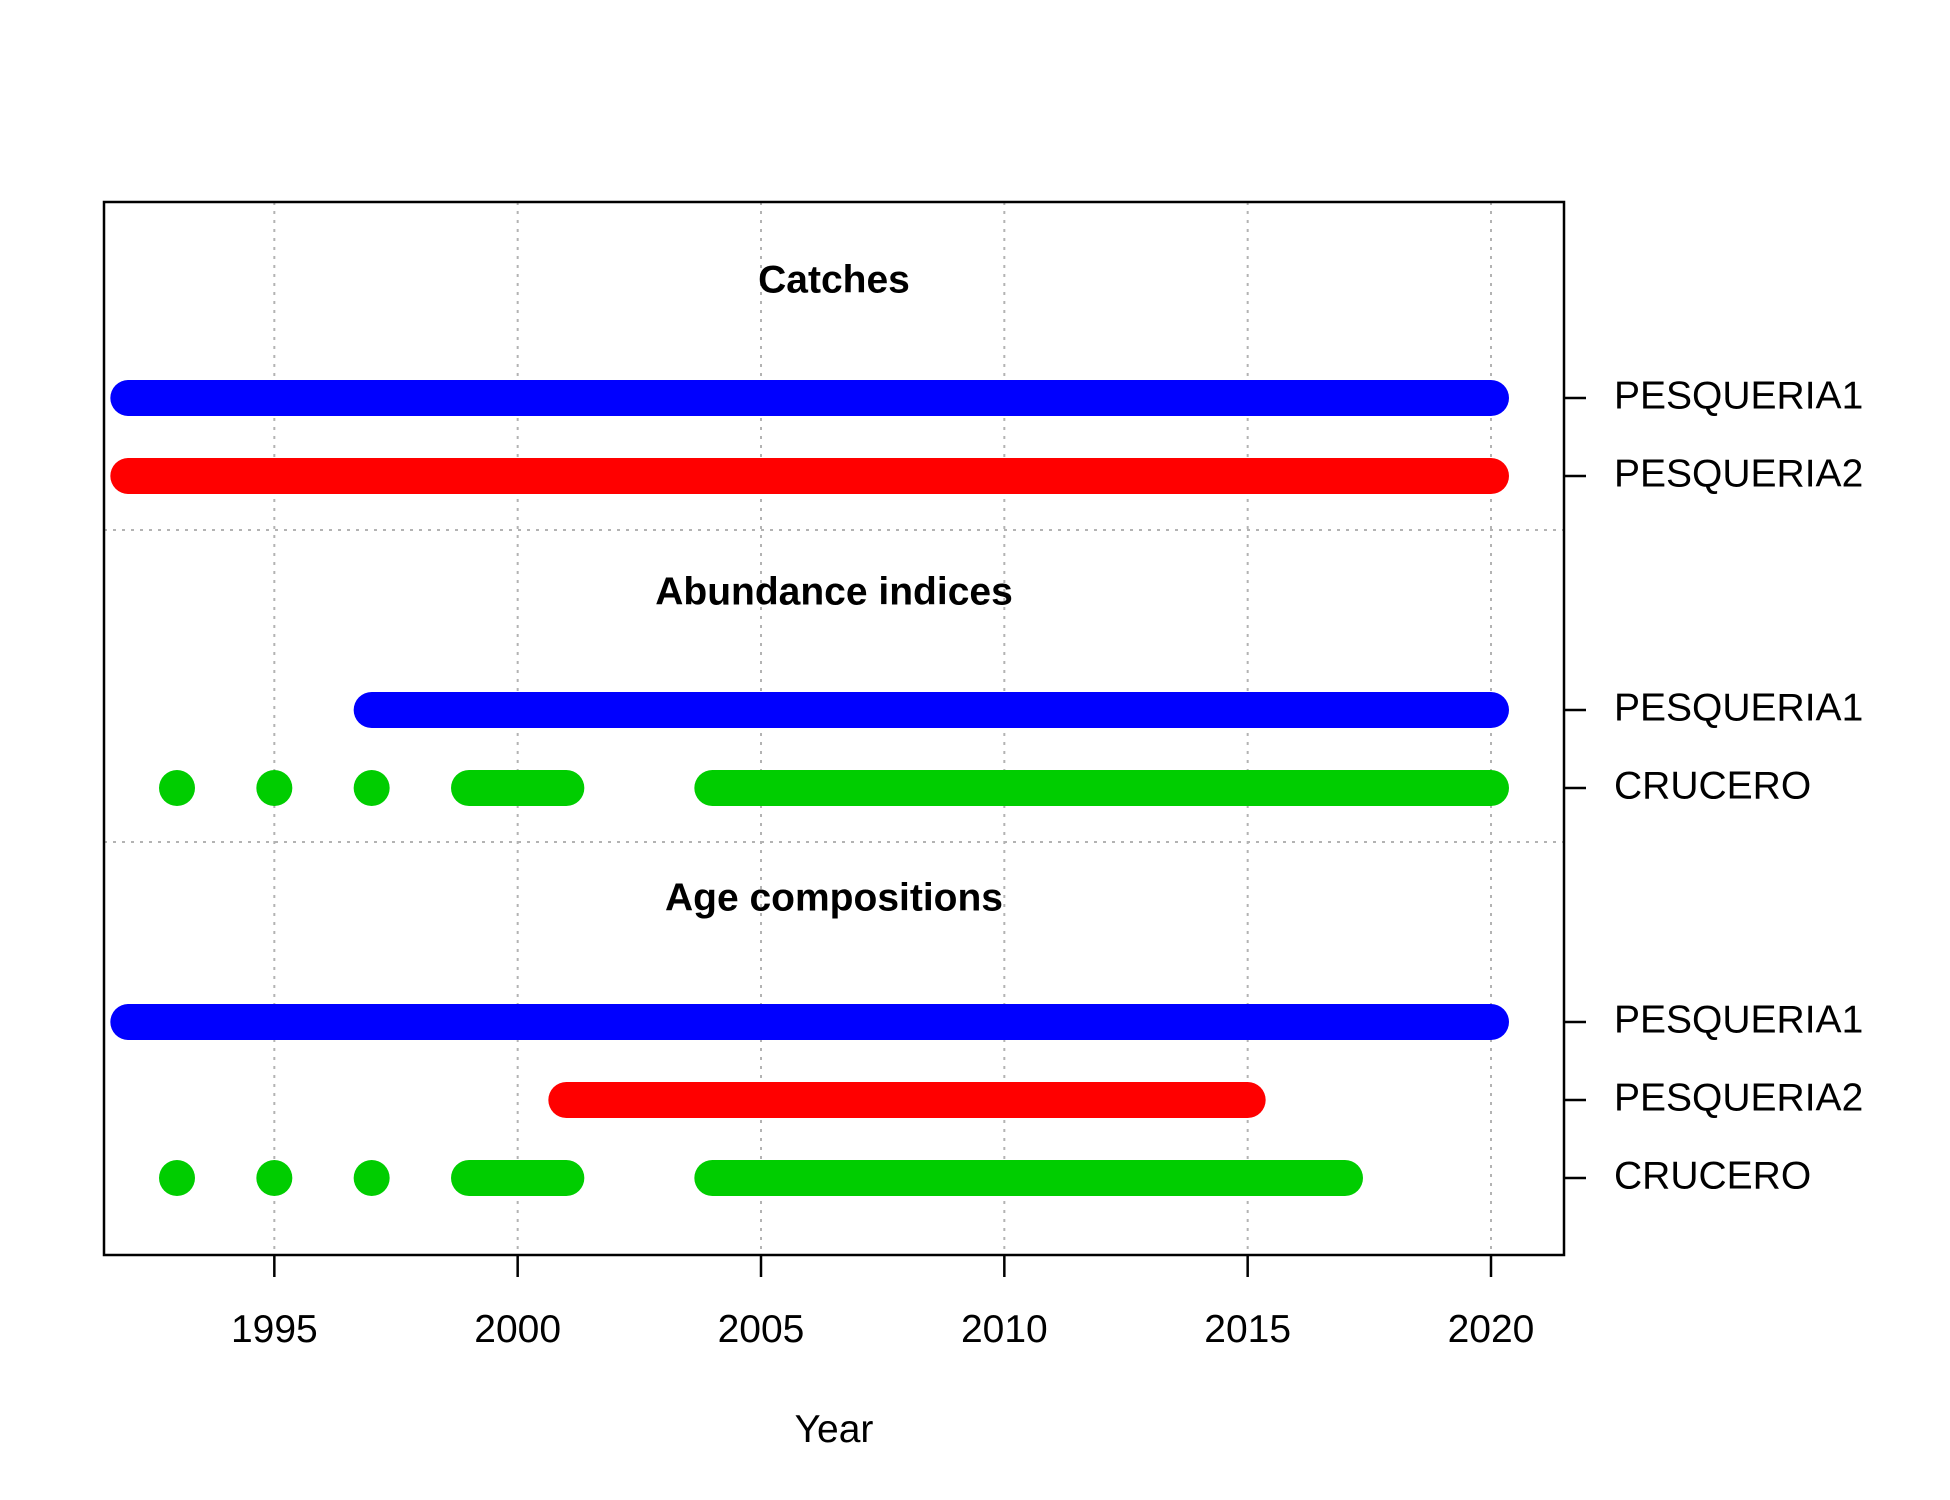 The image size is (1950, 1500). What do you see at coordinates (274, 1329) in the screenshot?
I see `x-tick-label: 1995` at bounding box center [274, 1329].